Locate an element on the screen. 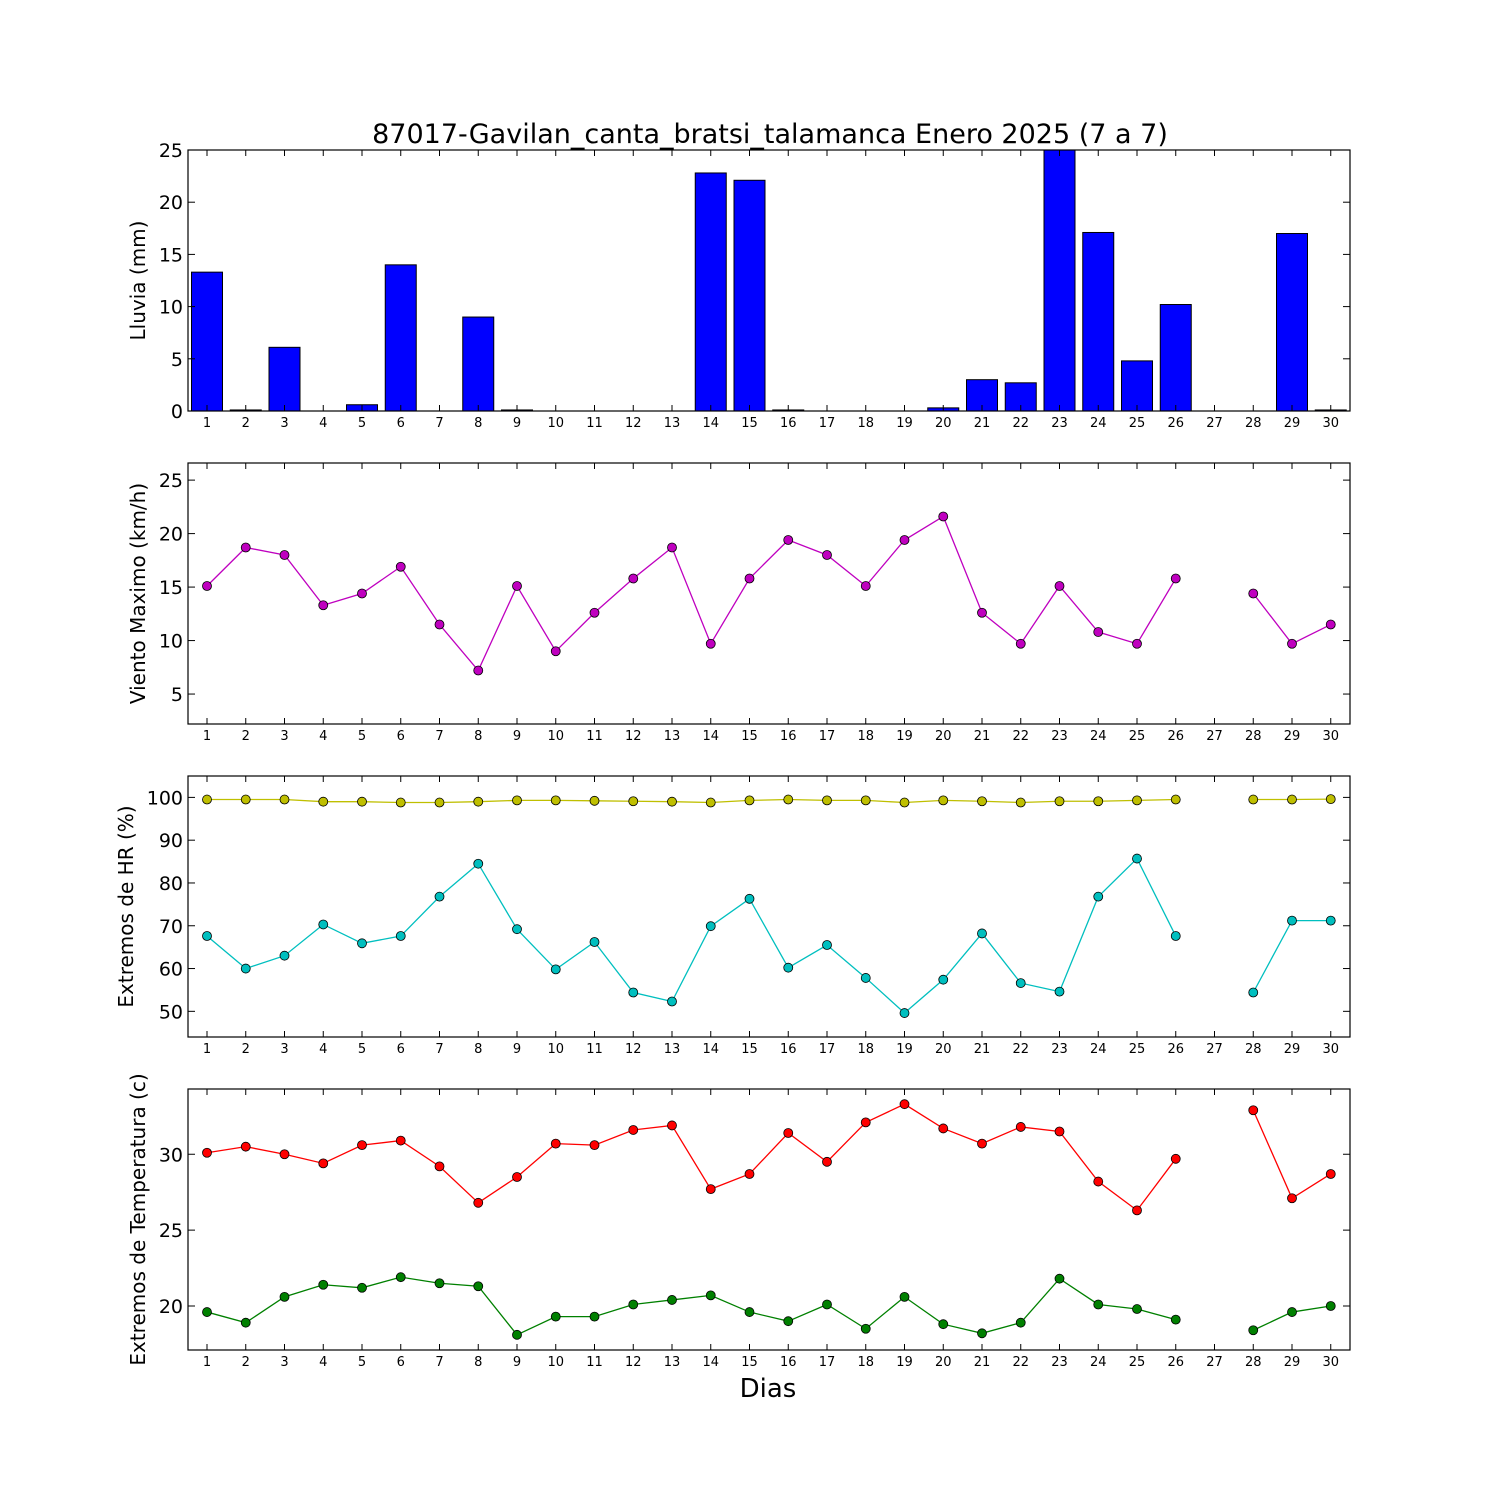 The height and width of the screenshot is (1500, 1500). hr-xtick-label: 25 is located at coordinates (1137, 1049).